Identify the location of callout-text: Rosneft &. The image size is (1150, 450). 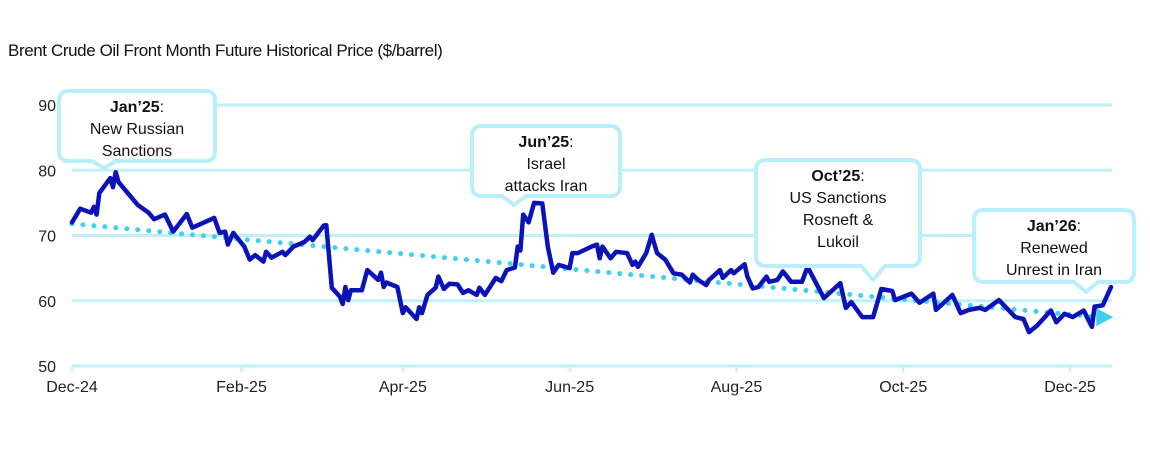
(838, 220).